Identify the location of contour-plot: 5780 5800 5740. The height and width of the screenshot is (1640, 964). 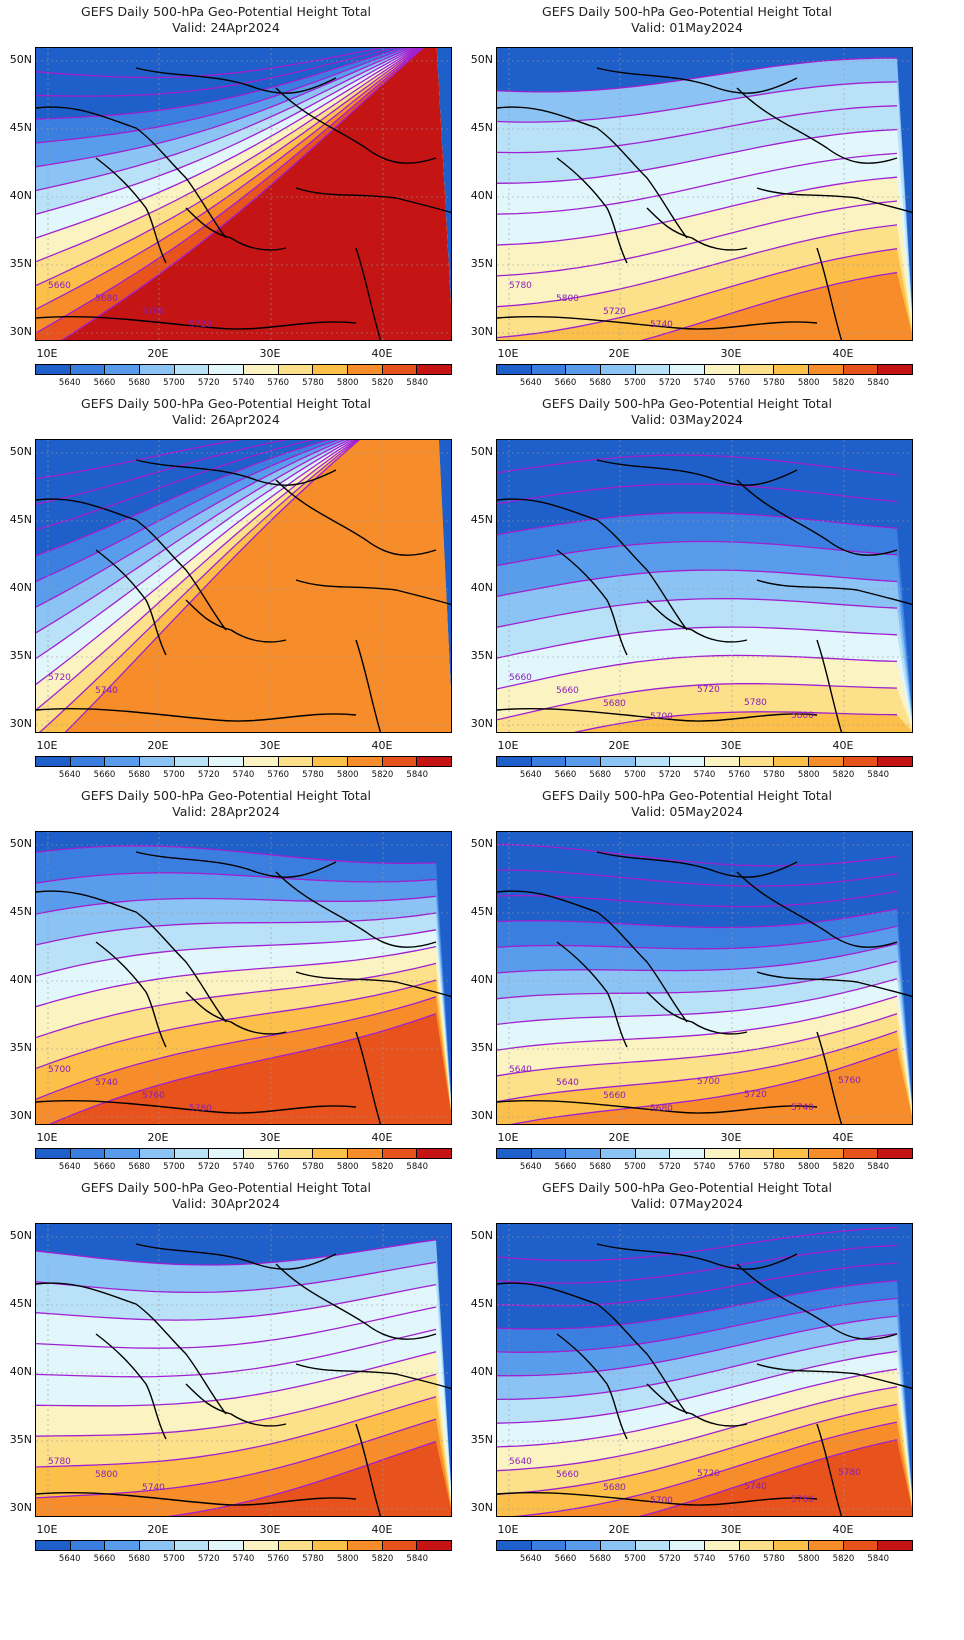
(243, 1370).